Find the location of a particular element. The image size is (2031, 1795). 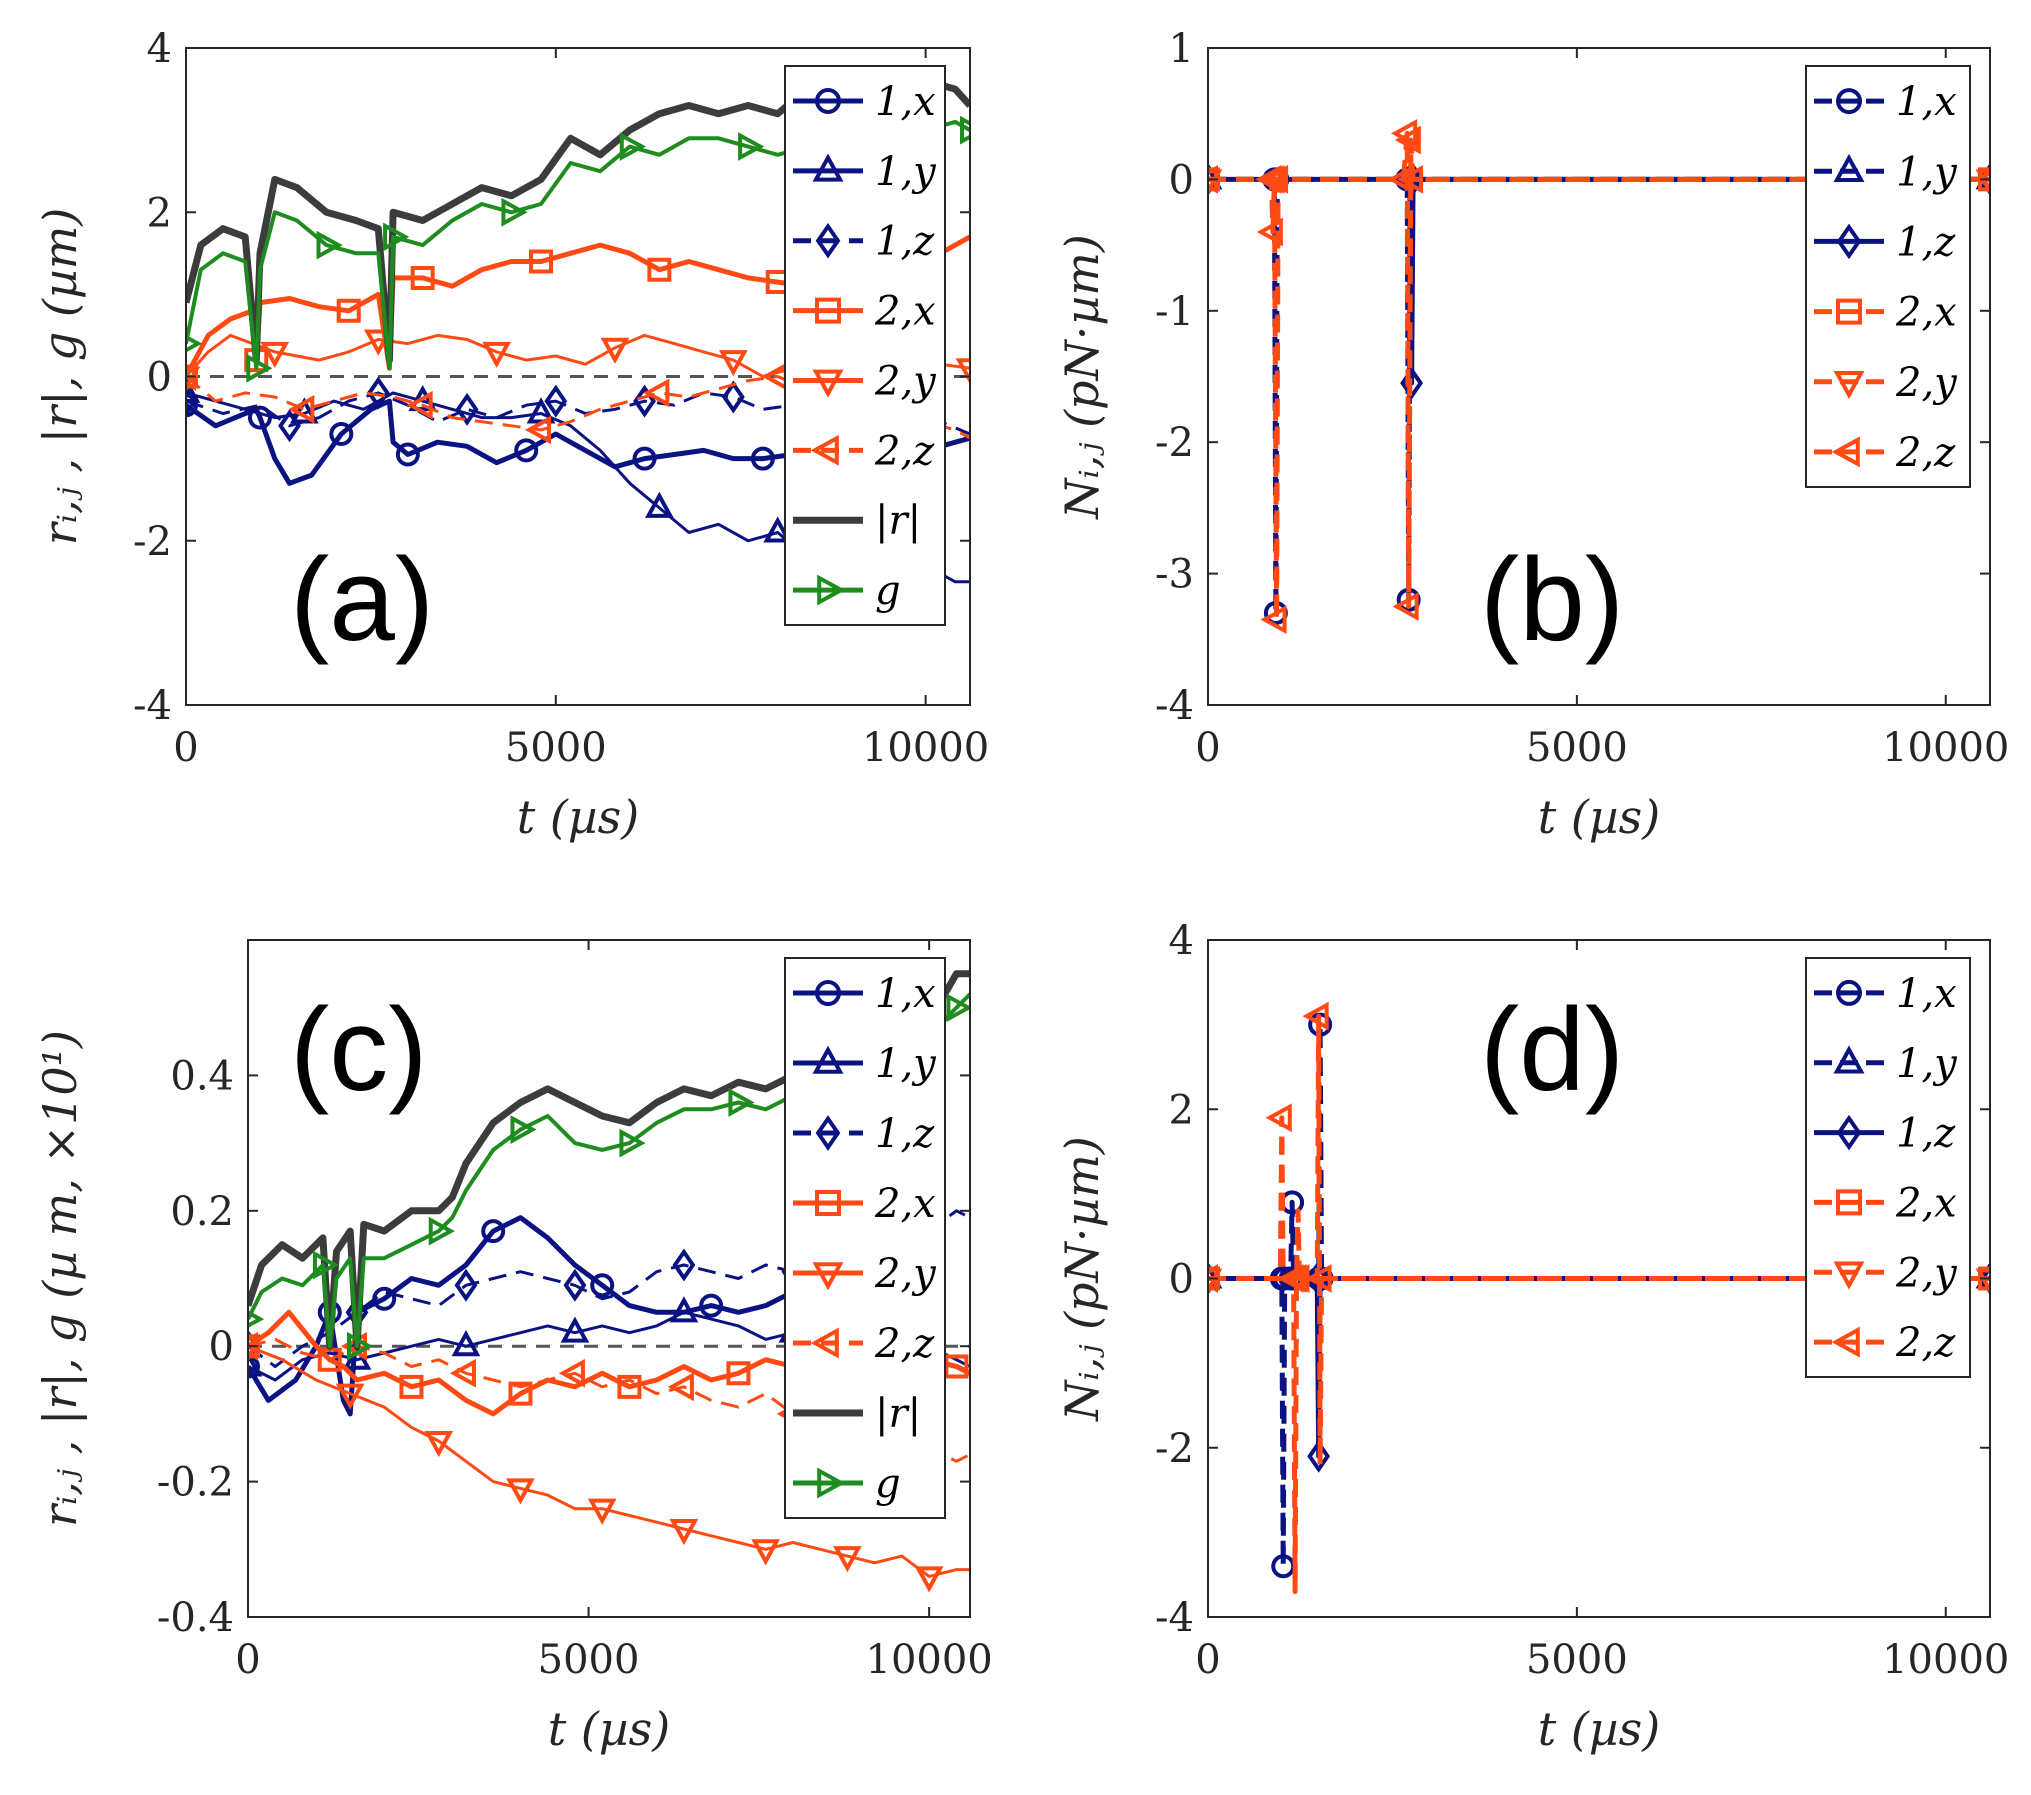

series-line-2z is located at coordinates (578, 407).